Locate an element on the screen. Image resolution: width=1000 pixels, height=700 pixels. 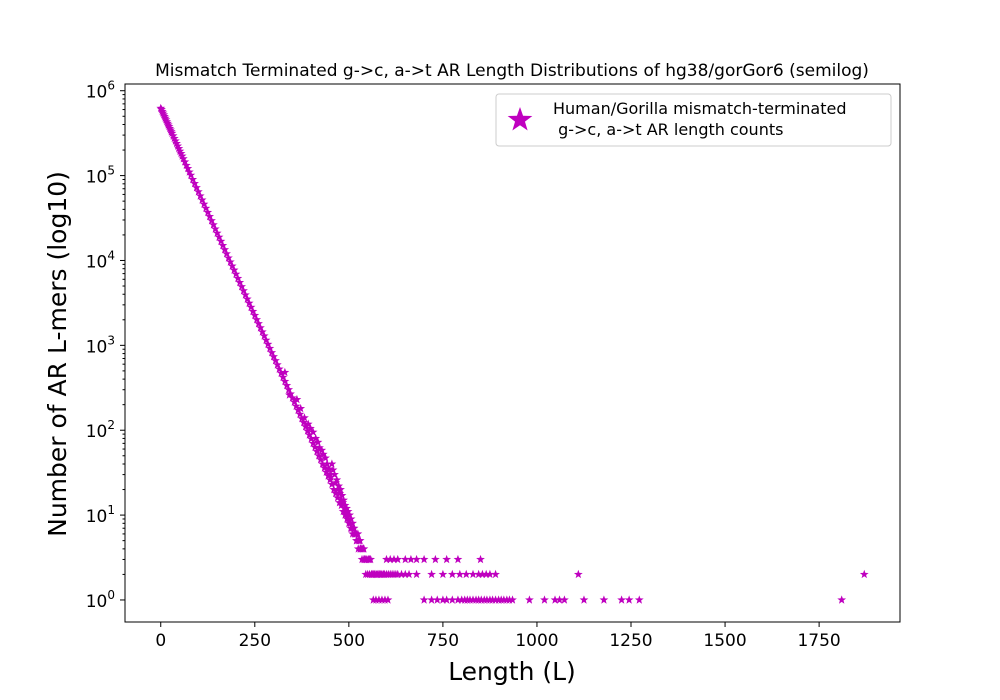
y-tick-label-1000: 103 is located at coordinates (100, 345).